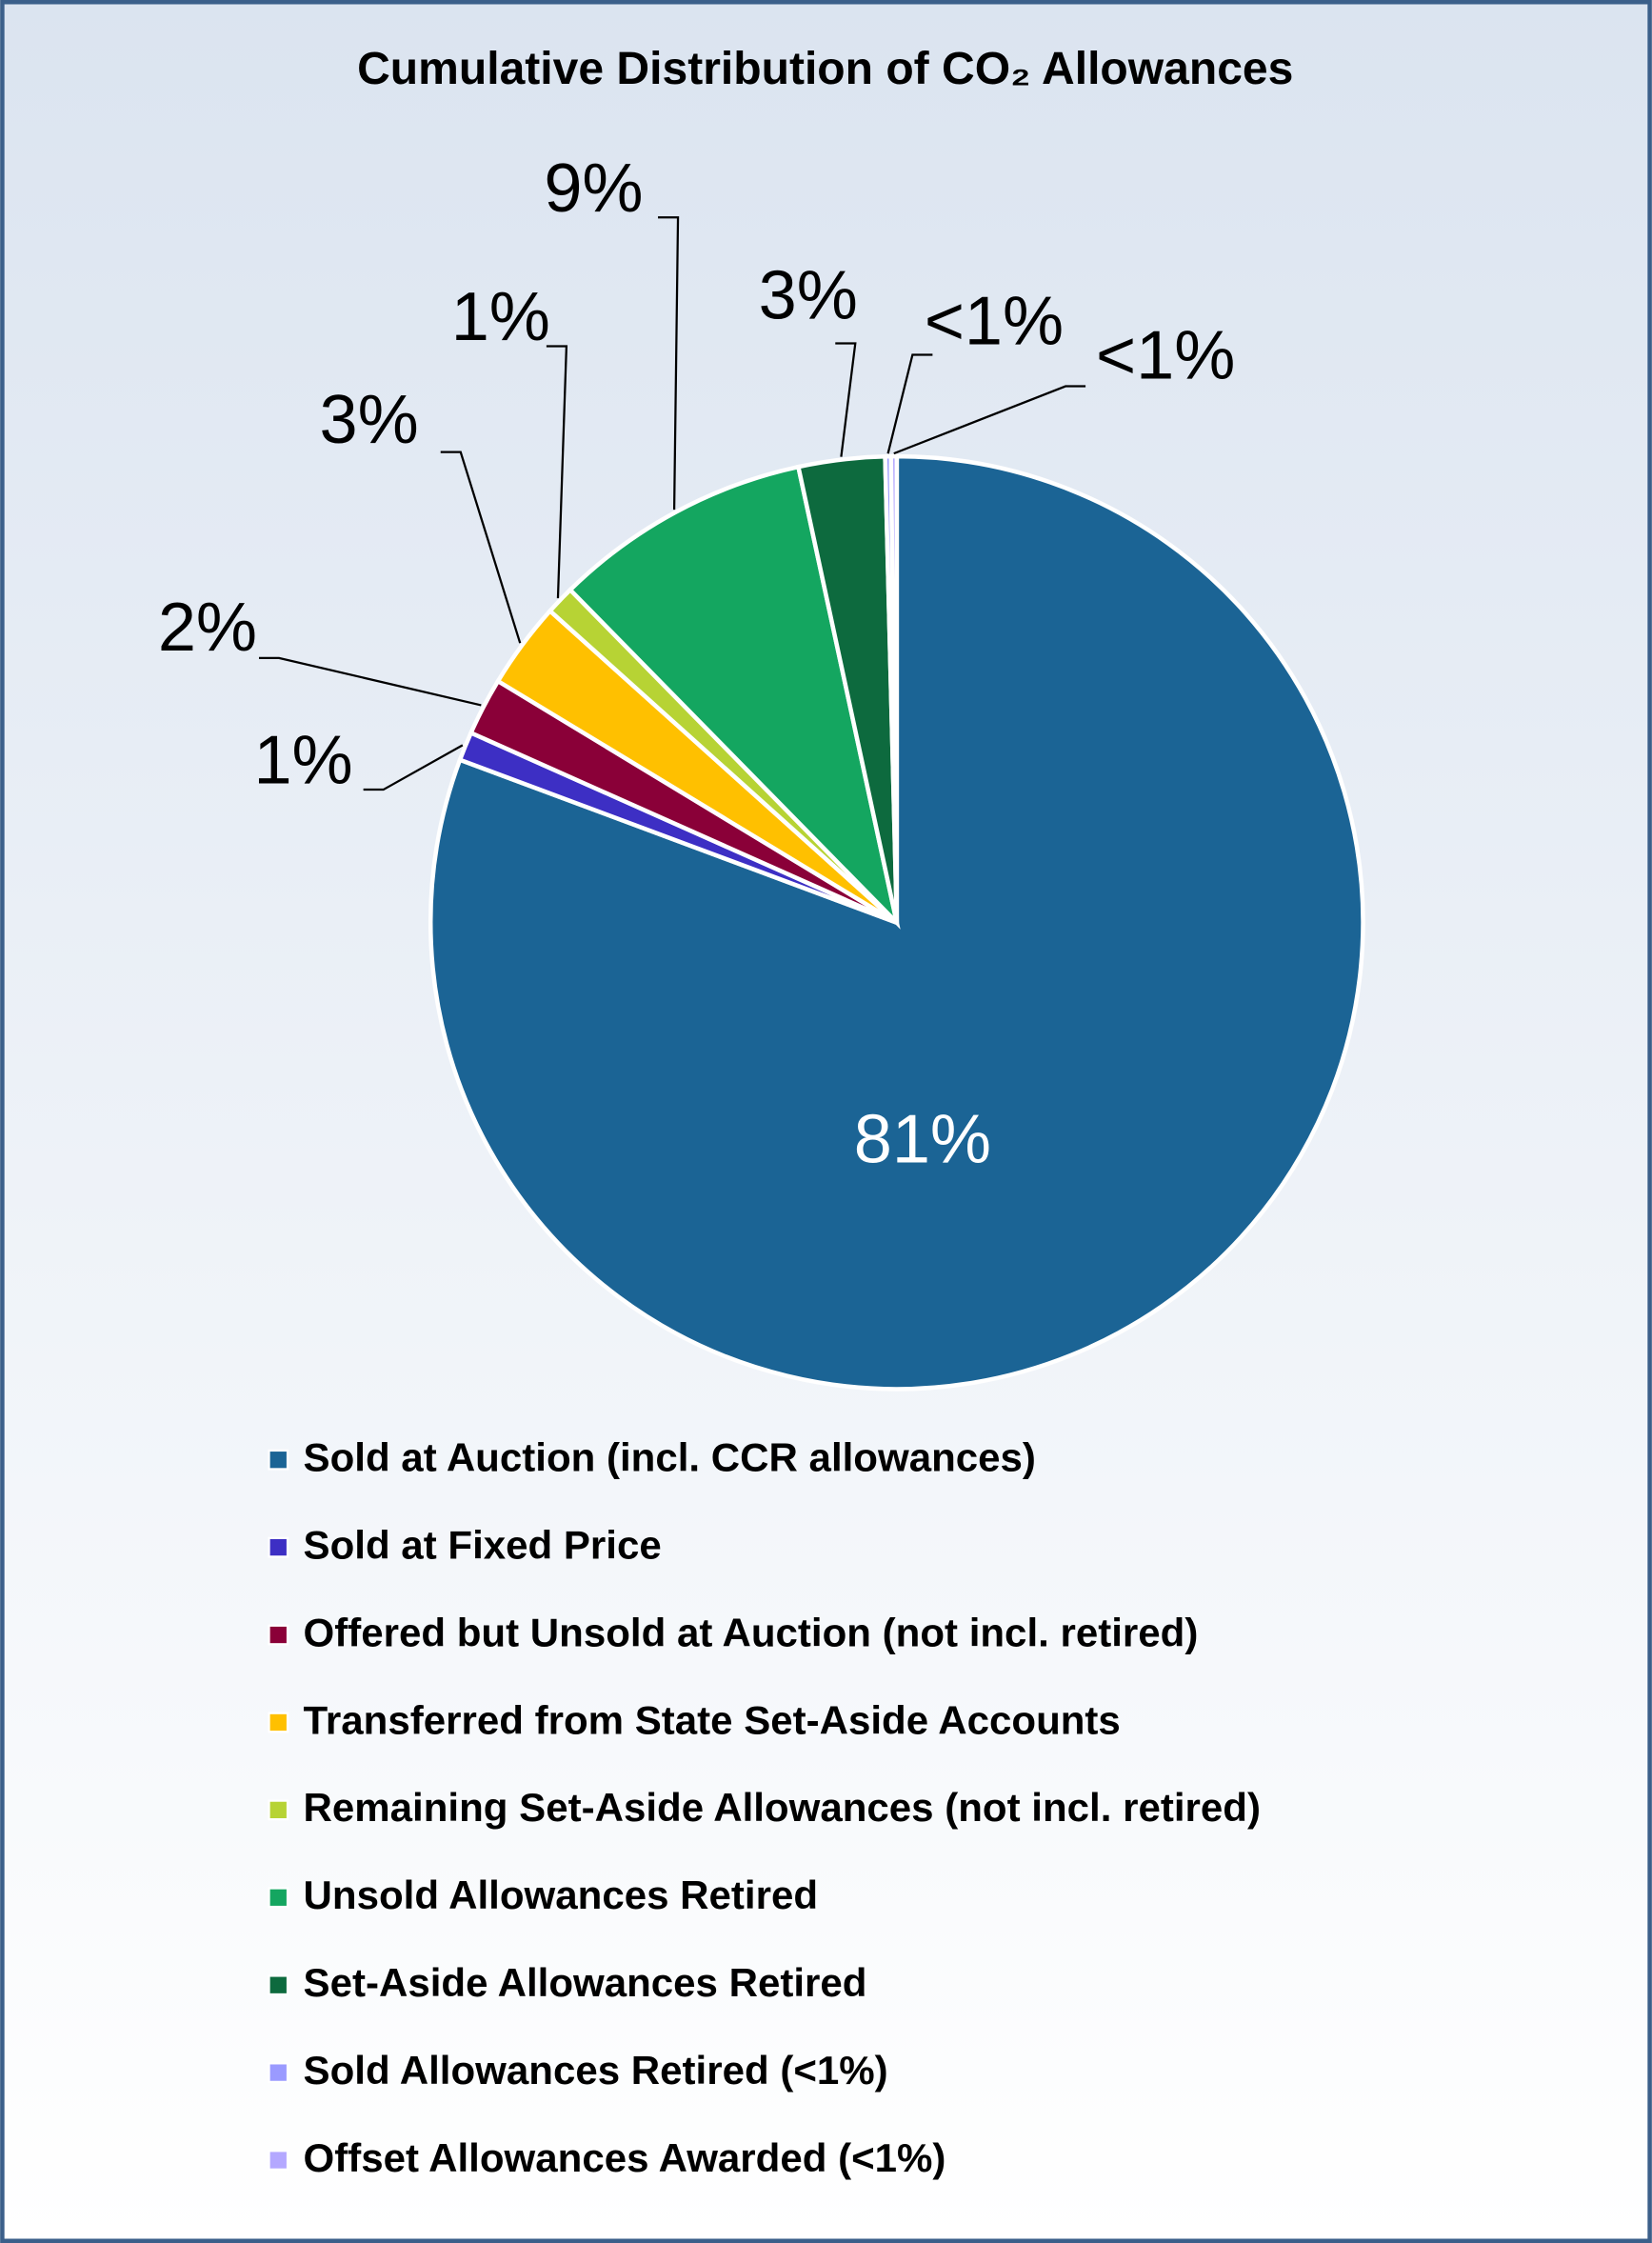 The height and width of the screenshot is (2243, 1652). What do you see at coordinates (207, 628) in the screenshot?
I see `data-label: 2%` at bounding box center [207, 628].